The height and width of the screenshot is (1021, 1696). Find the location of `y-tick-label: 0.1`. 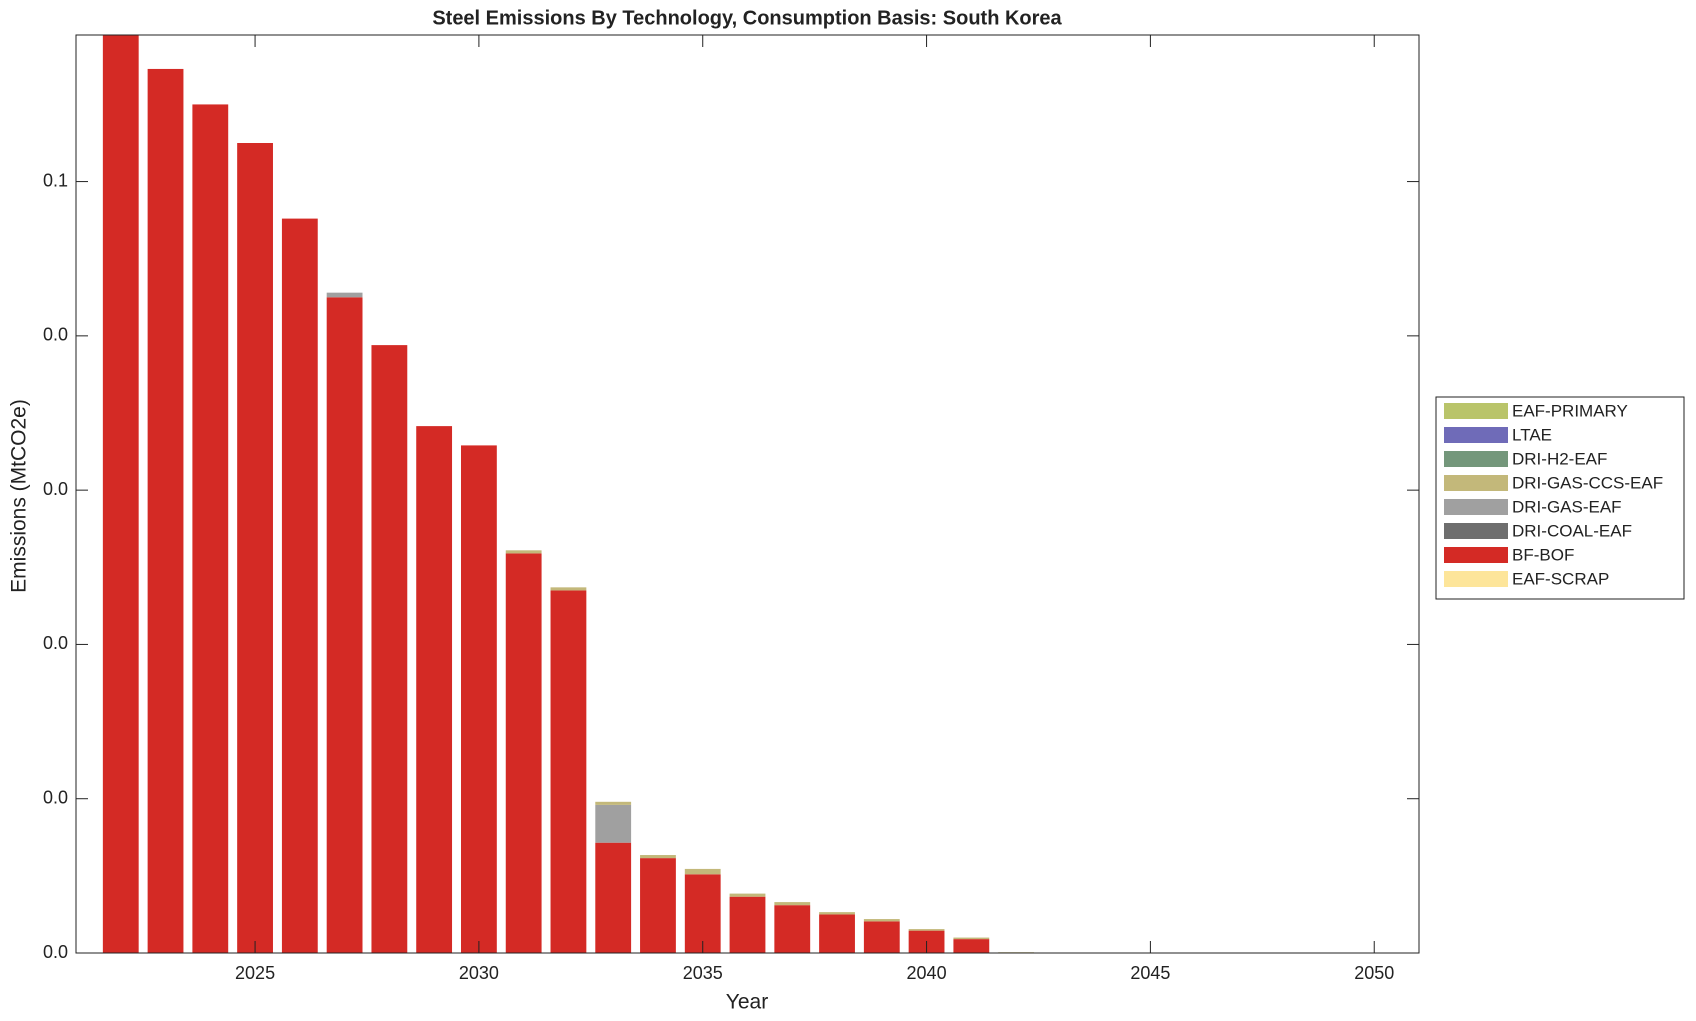

y-tick-label: 0.1 is located at coordinates (55, 180).